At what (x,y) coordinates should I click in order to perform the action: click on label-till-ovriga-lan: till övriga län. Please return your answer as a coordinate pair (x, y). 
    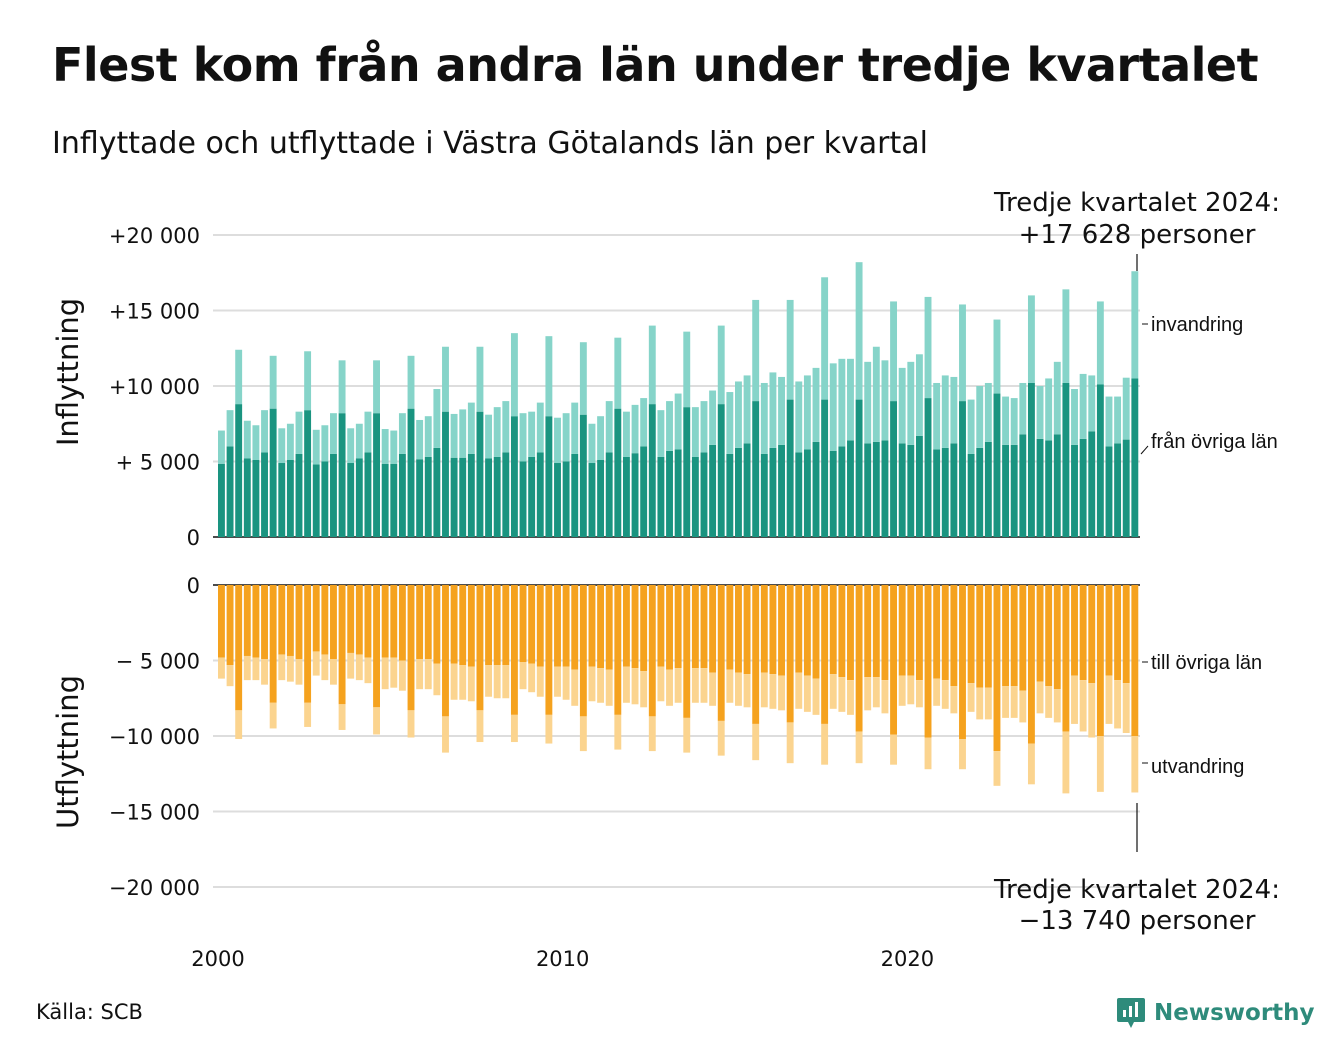
    Looking at the image, I should click on (1206, 663).